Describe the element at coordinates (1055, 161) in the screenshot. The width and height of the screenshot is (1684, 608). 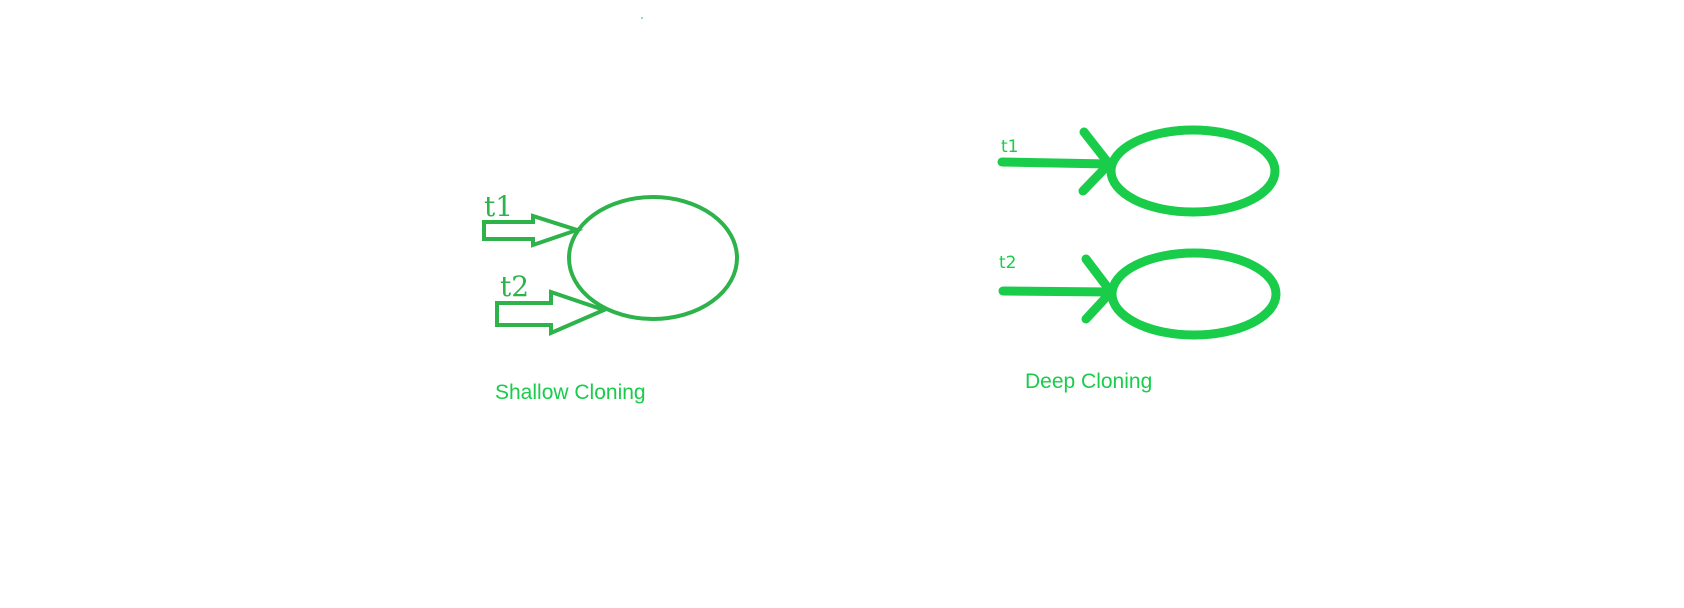
I see `deep-t1-arrow` at that location.